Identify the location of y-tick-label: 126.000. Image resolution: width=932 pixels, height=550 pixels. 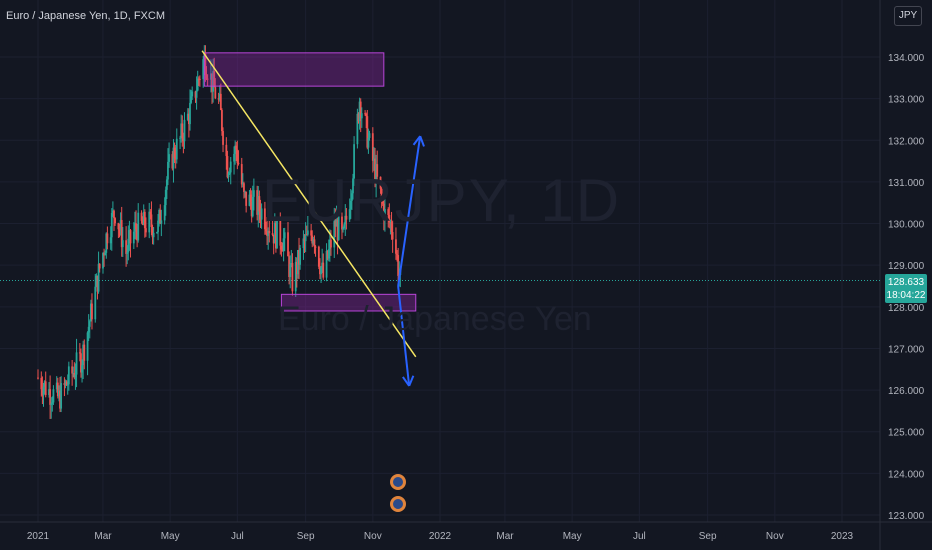
(906, 391).